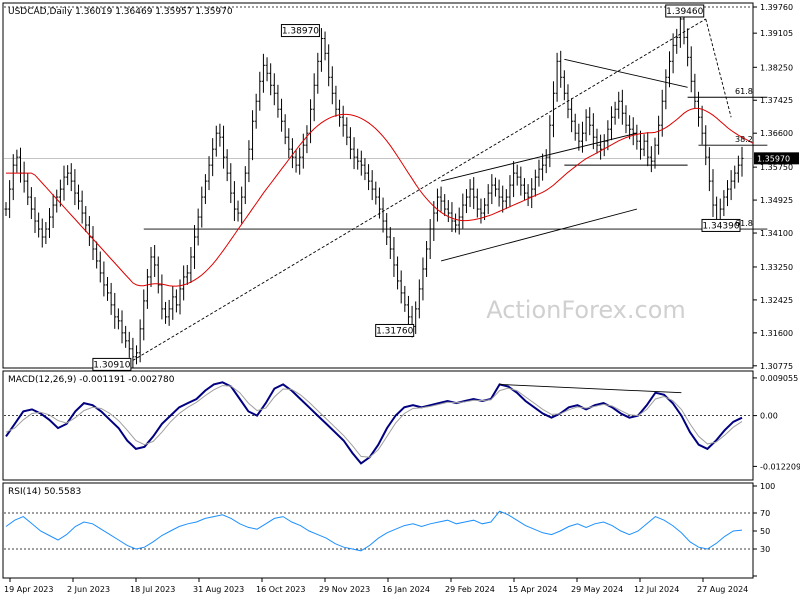  I want to click on price-y-tick-label: 1.39760, so click(776, 7).